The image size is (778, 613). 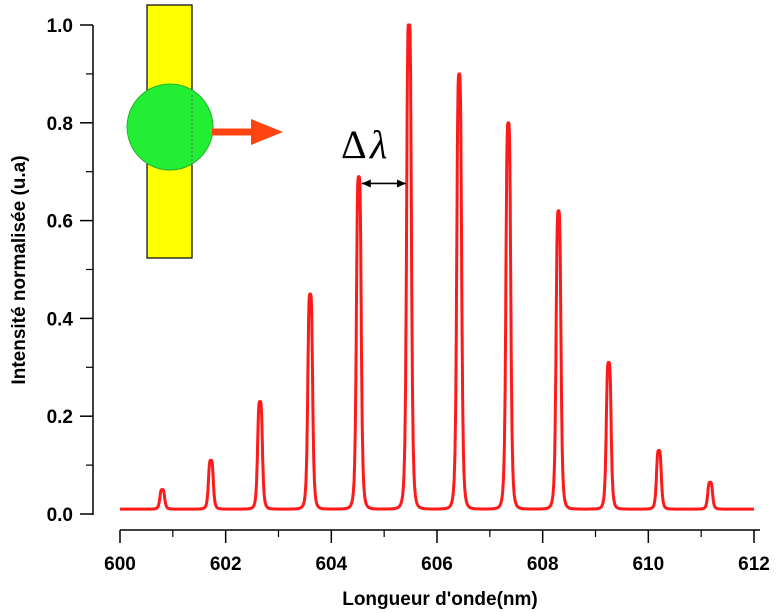 What do you see at coordinates (543, 564) in the screenshot?
I see `x-tick-label: 608` at bounding box center [543, 564].